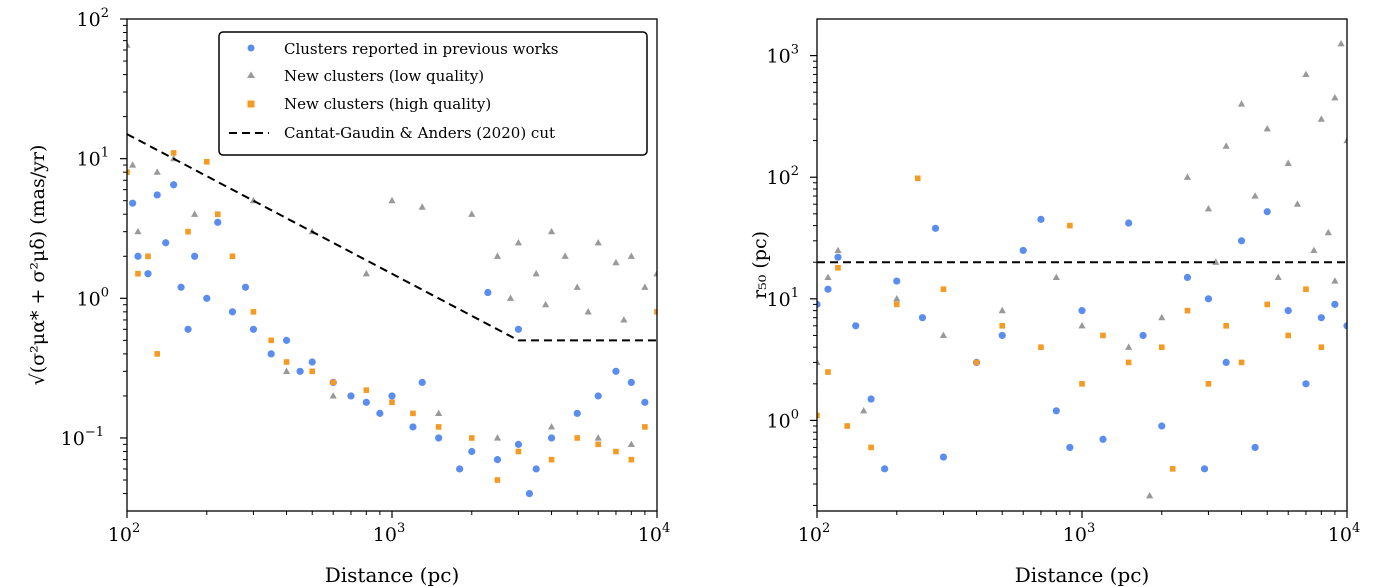 The height and width of the screenshot is (587, 1381). What do you see at coordinates (94, 432) in the screenshot?
I see `y-tick-exponent: −1` at bounding box center [94, 432].